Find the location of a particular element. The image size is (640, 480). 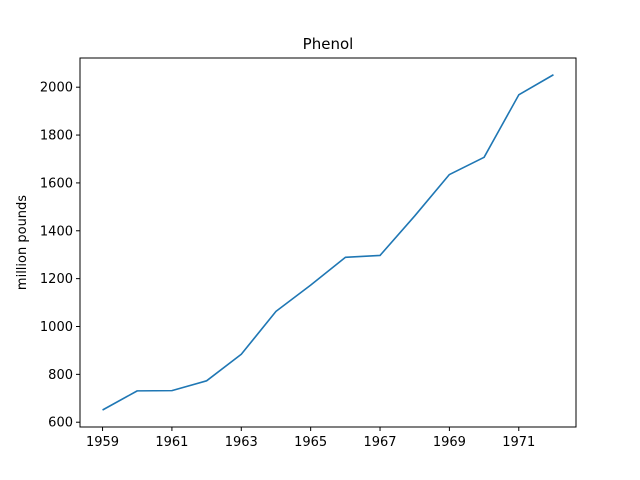

x-tick-label: 1971 is located at coordinates (518, 442).